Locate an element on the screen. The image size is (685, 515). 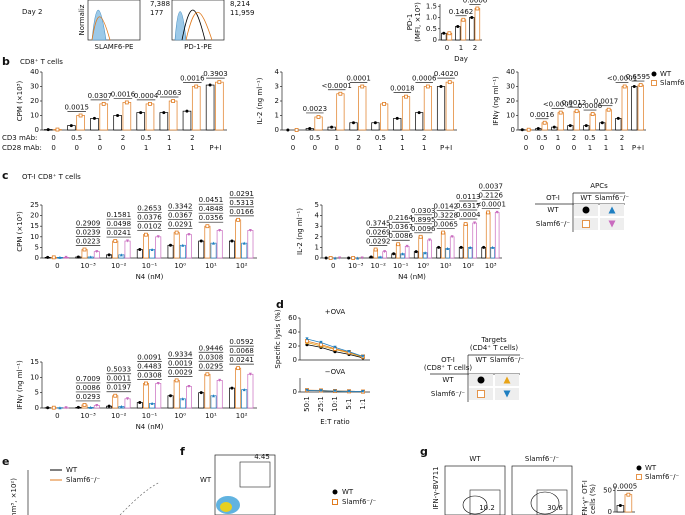
x-tick-label: 10⁻² is located at coordinates (119, 266).